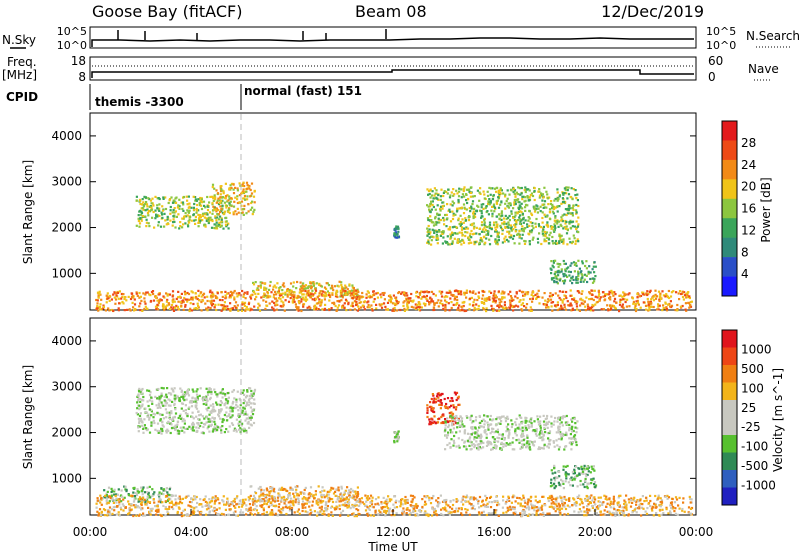 The width and height of the screenshot is (800, 554). What do you see at coordinates (729, 169) in the screenshot?
I see `power-colorbar-block` at bounding box center [729, 169].